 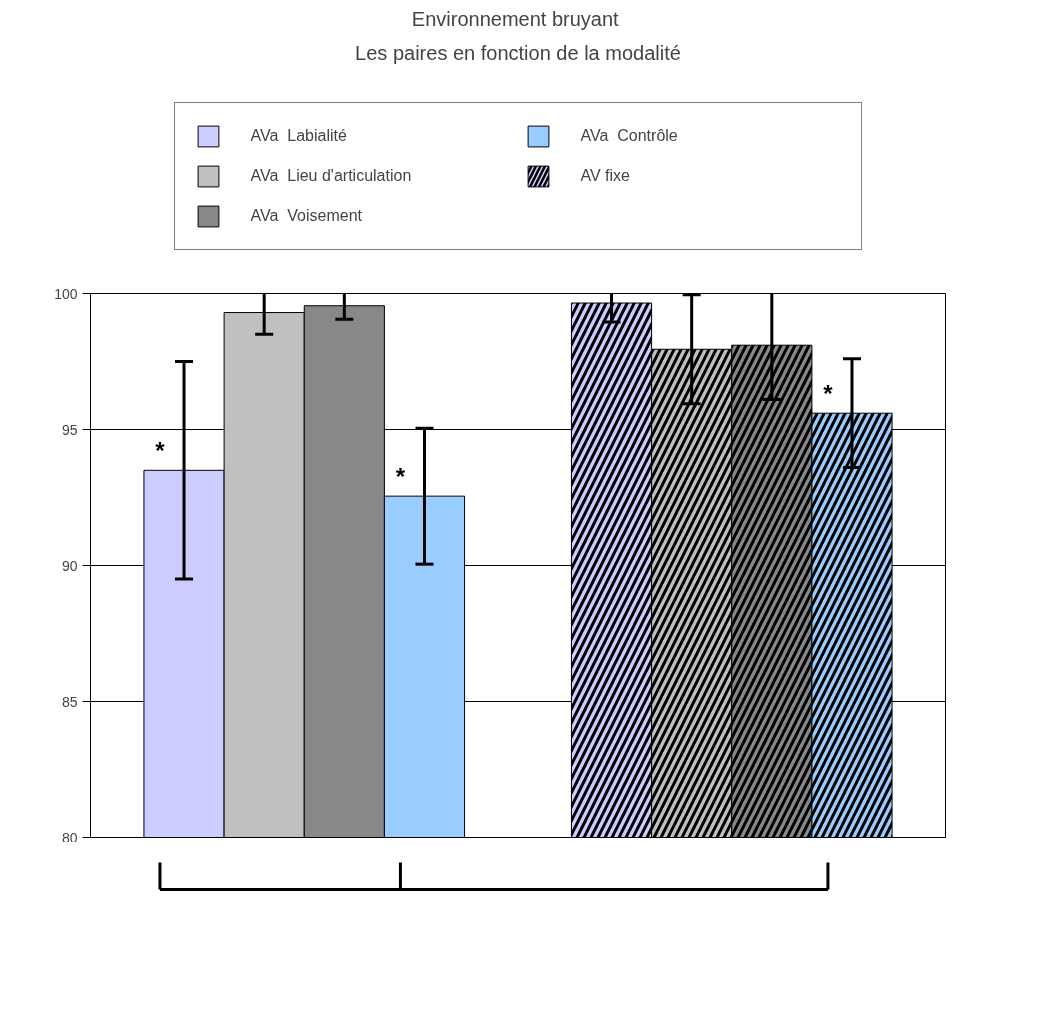 What do you see at coordinates (331, 175) in the screenshot?
I see `legend-label: AVa Lieu d'articulation` at bounding box center [331, 175].